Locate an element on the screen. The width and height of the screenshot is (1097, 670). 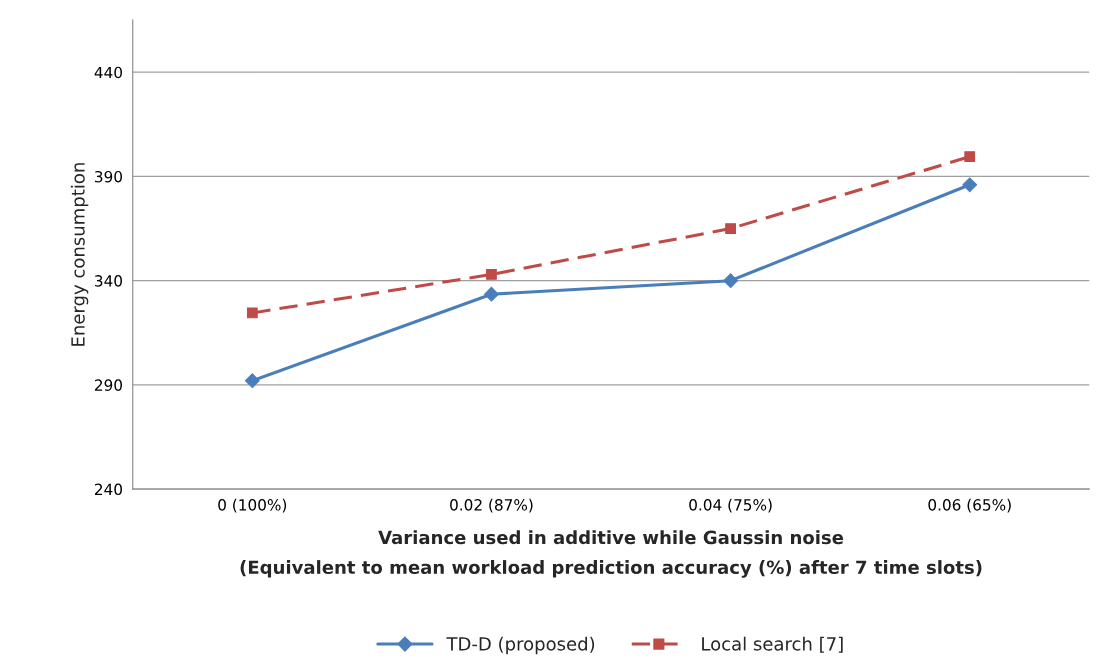
x-tick-label: 0.04 (75%) is located at coordinates (730, 505).